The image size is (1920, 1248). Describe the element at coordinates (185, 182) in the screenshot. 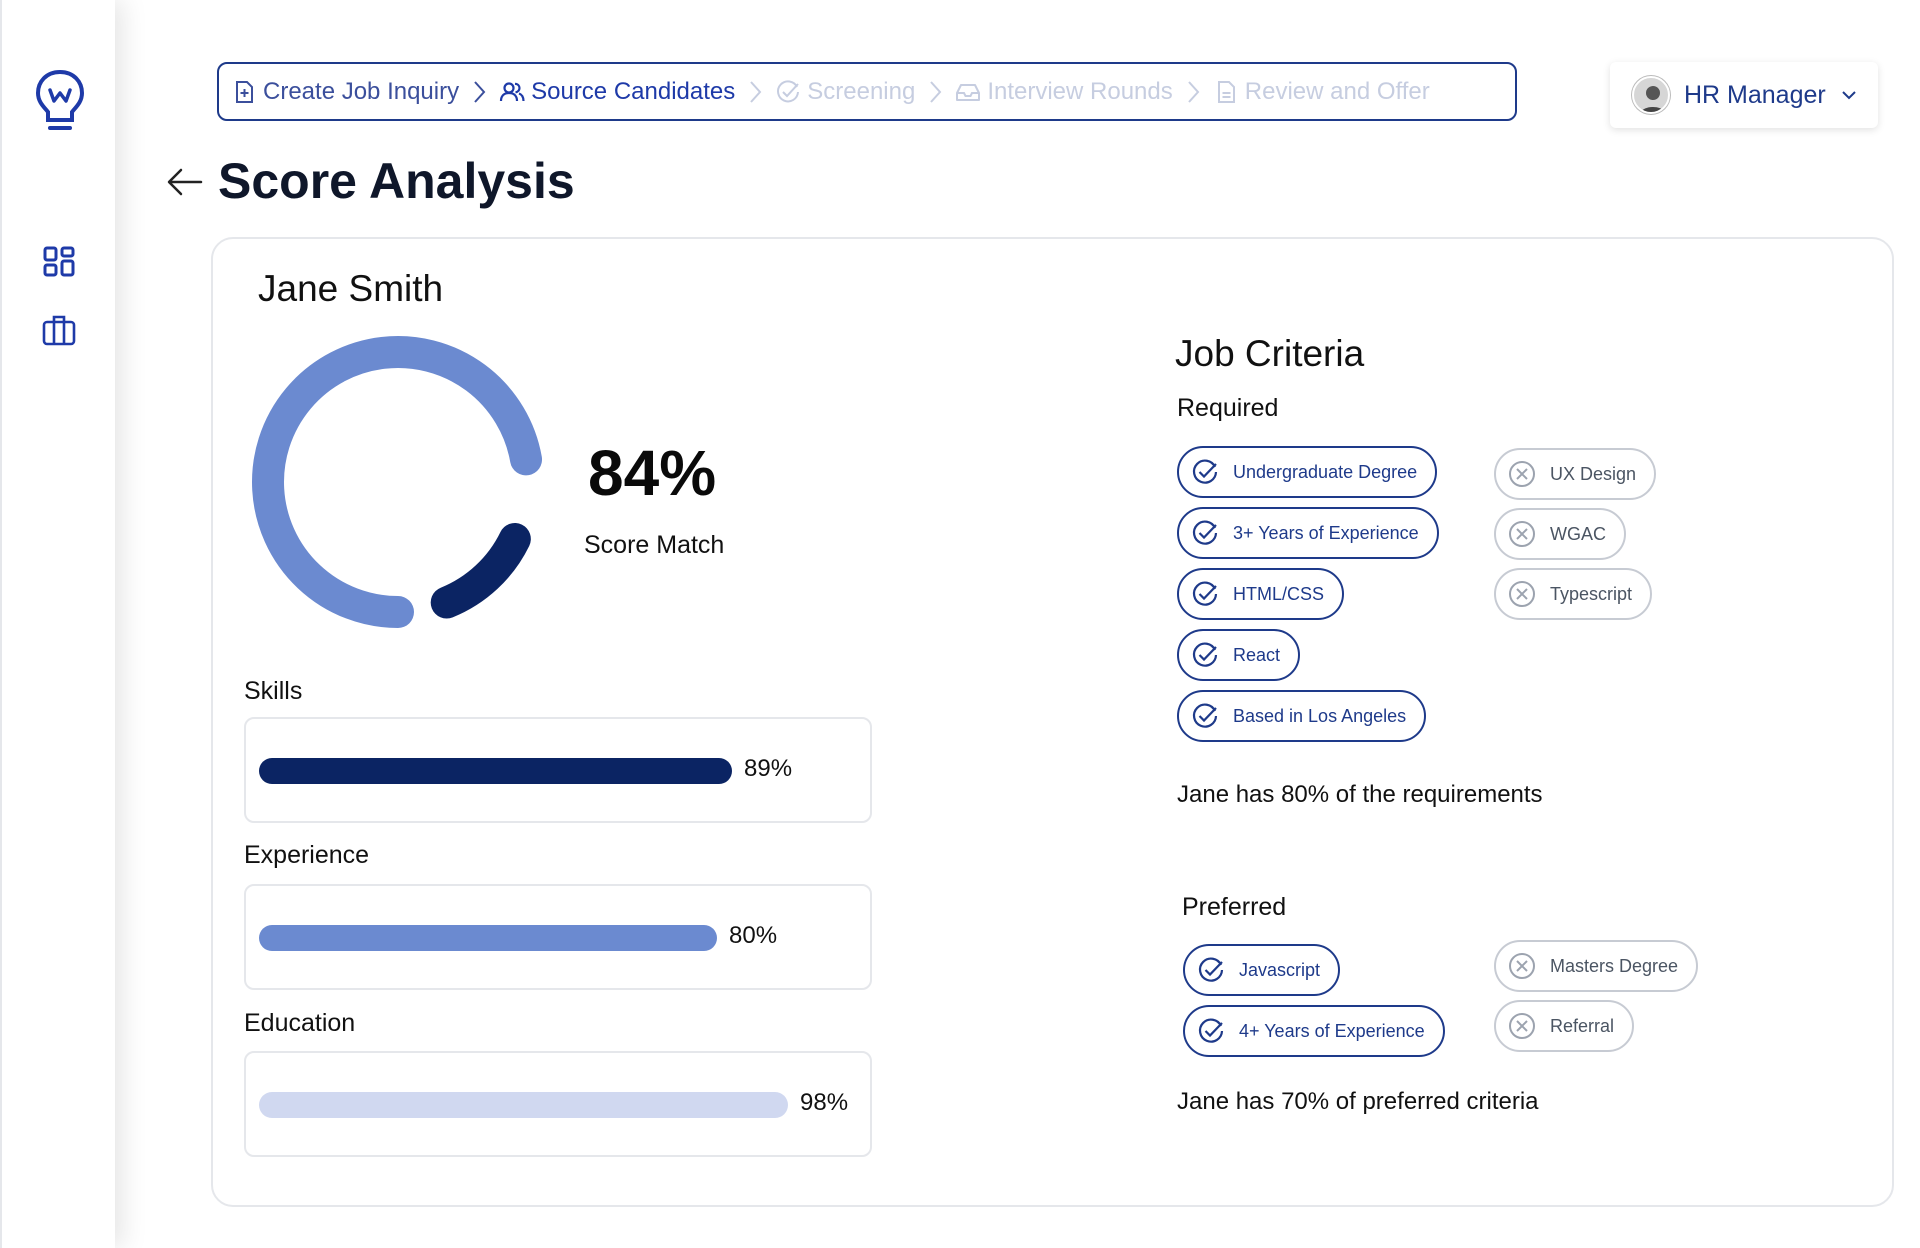

I see `back-arrow-icon` at that location.